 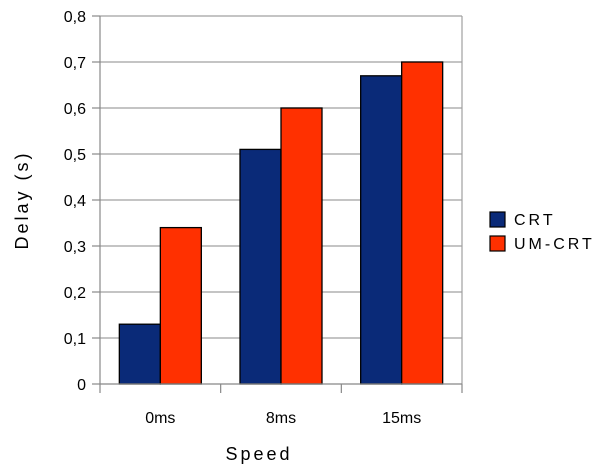 I want to click on x-tick-label: 15ms, so click(x=401, y=418).